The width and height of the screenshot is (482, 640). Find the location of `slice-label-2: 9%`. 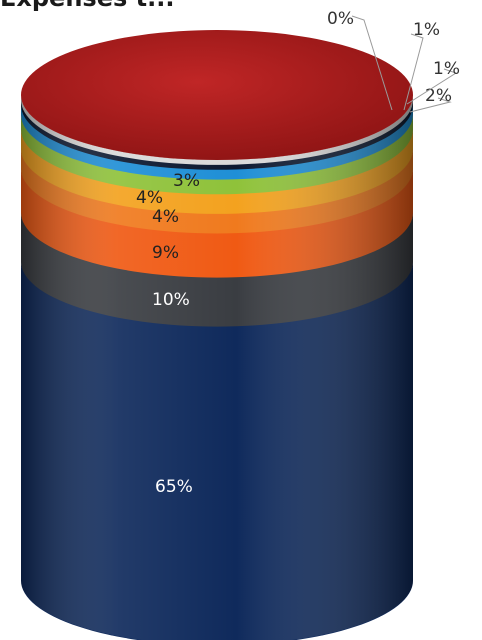

slice-label-2: 9% is located at coordinates (165, 253).